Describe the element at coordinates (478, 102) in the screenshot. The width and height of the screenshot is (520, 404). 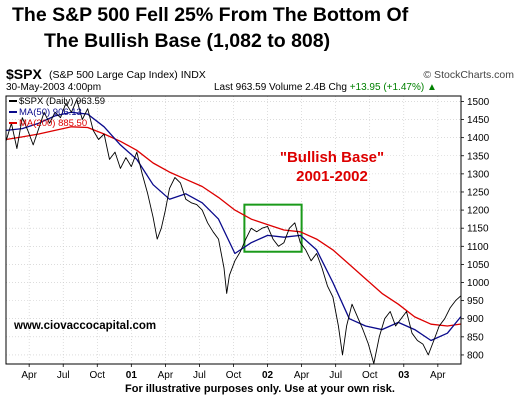
I see `y-tick-label: 1500` at that location.